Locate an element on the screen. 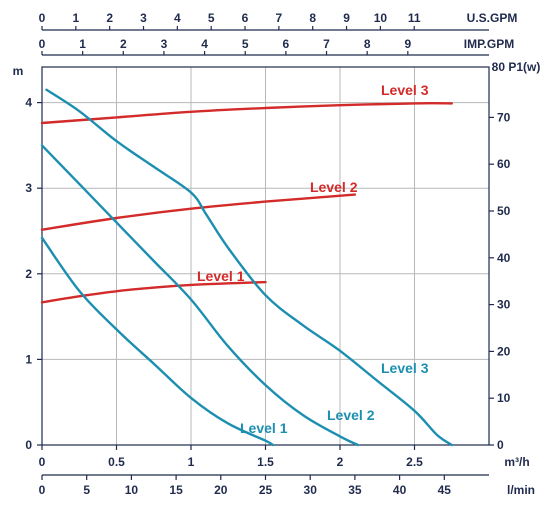 This screenshot has height=506, width=550. head-level-1-label: Level 1 is located at coordinates (264, 428).